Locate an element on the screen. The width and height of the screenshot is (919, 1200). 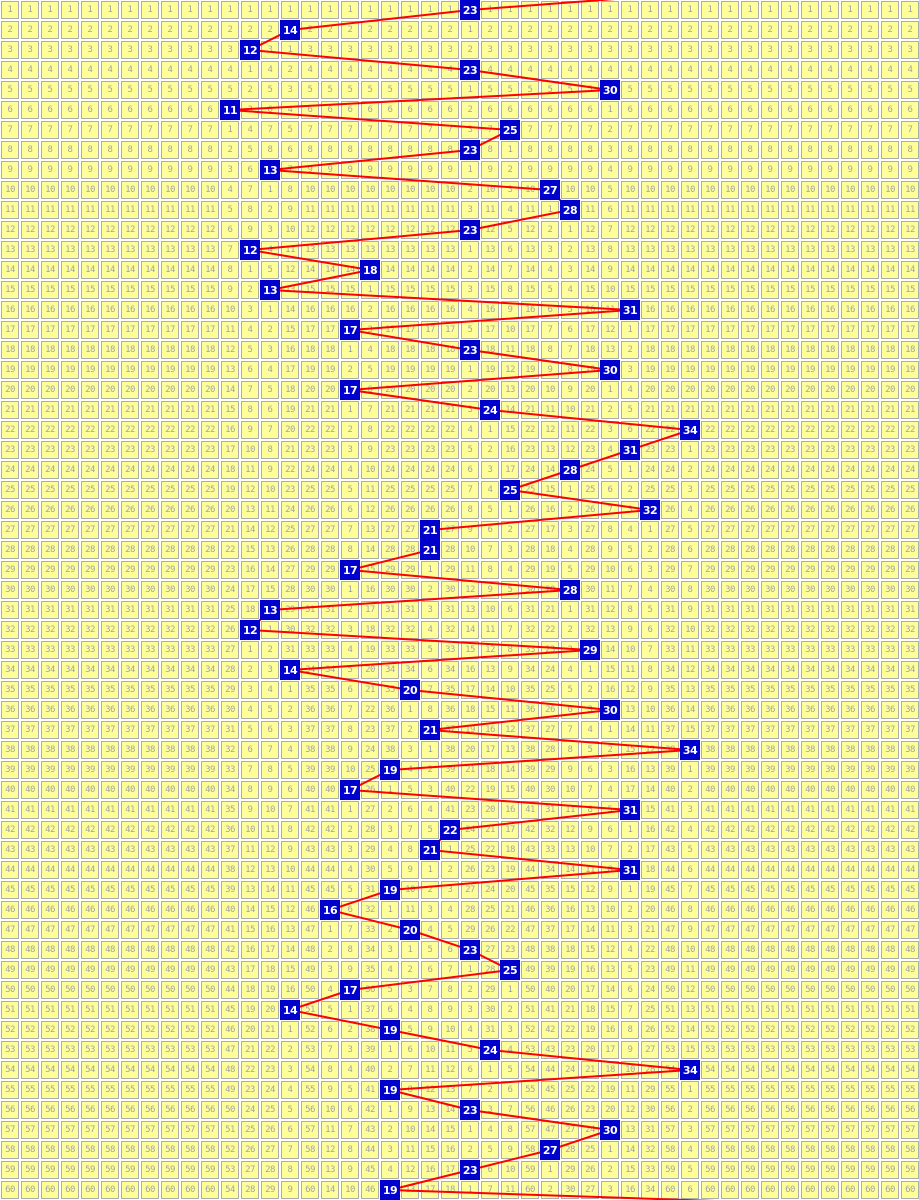
drawn-number-cell: 19 is located at coordinates (390, 1190).